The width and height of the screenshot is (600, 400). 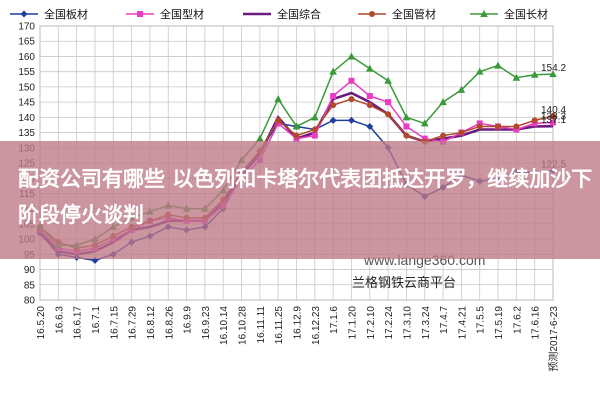 I want to click on x-tick-label: 16.12.9, so click(x=298, y=323).